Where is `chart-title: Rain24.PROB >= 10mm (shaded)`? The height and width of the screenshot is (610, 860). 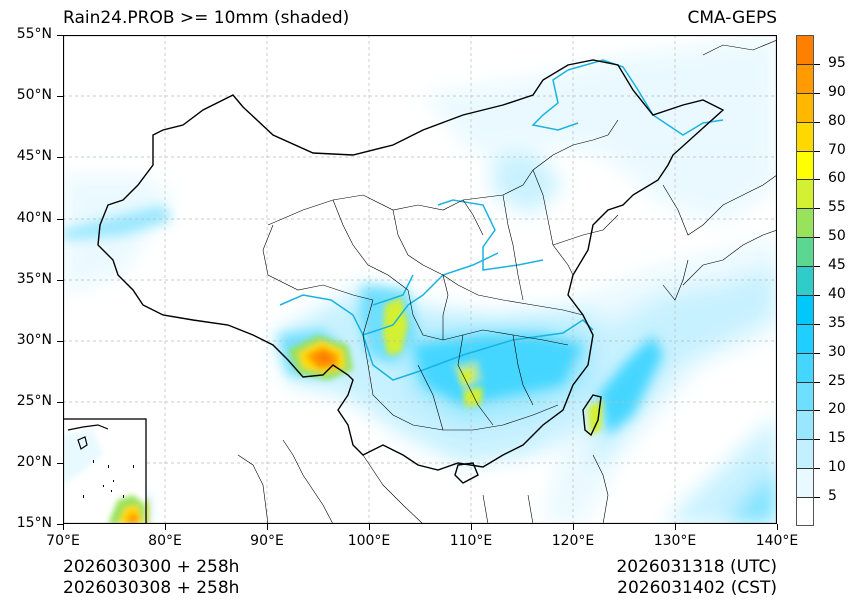 chart-title: Rain24.PROB >= 10mm (shaded) is located at coordinates (206, 18).